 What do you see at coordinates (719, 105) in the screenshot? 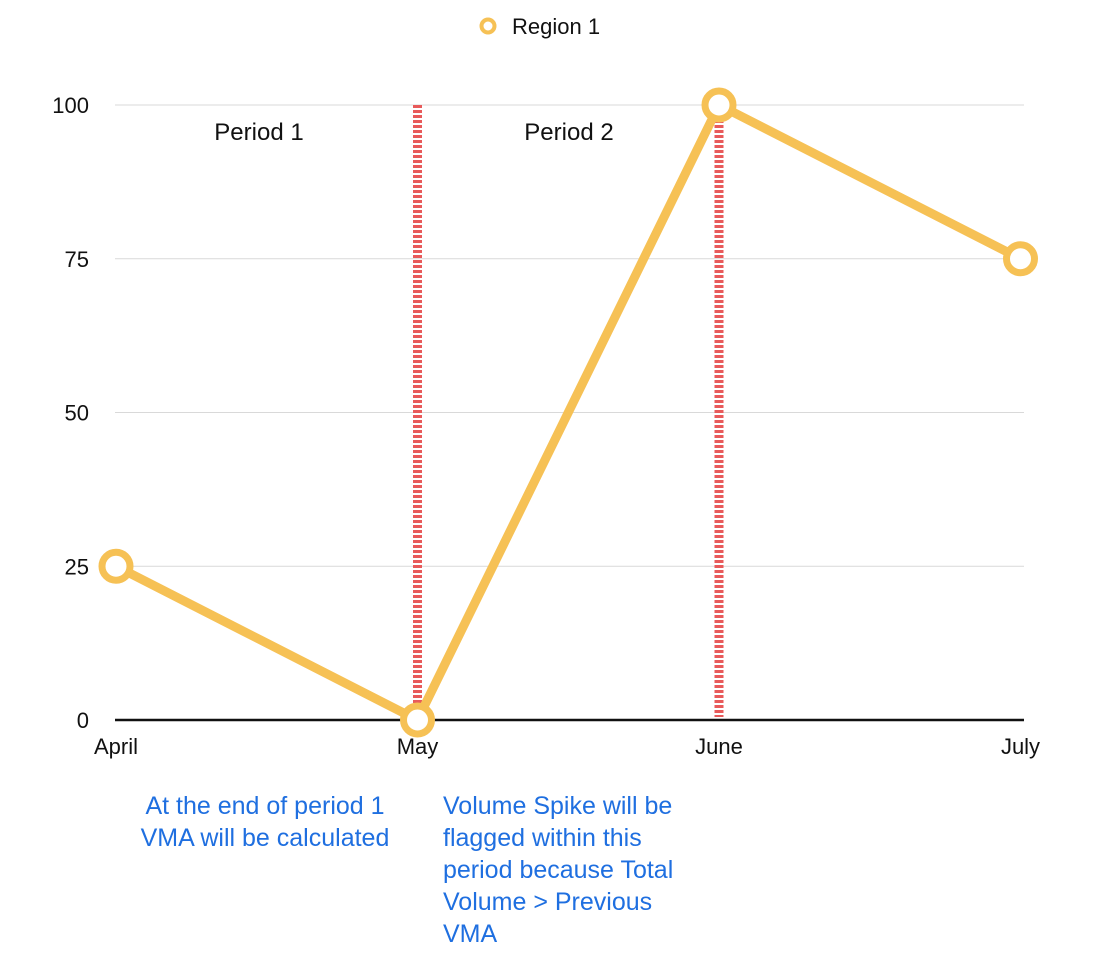
I see `data-point-june` at bounding box center [719, 105].